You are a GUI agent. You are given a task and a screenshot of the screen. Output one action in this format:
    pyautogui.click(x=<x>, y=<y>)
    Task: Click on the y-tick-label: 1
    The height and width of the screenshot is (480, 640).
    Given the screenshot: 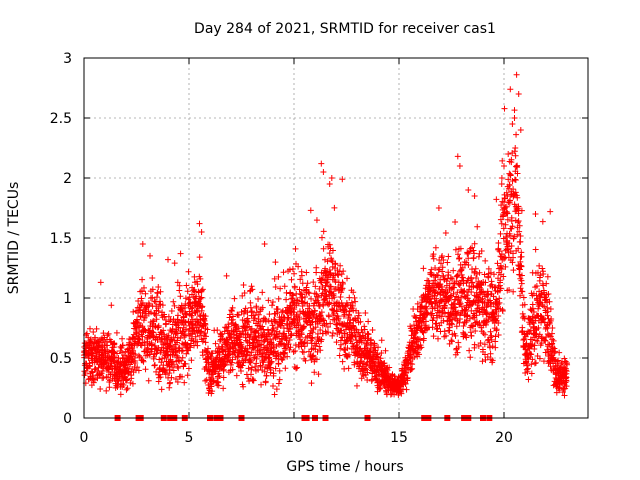 What is the action you would take?
    pyautogui.click(x=67, y=299)
    